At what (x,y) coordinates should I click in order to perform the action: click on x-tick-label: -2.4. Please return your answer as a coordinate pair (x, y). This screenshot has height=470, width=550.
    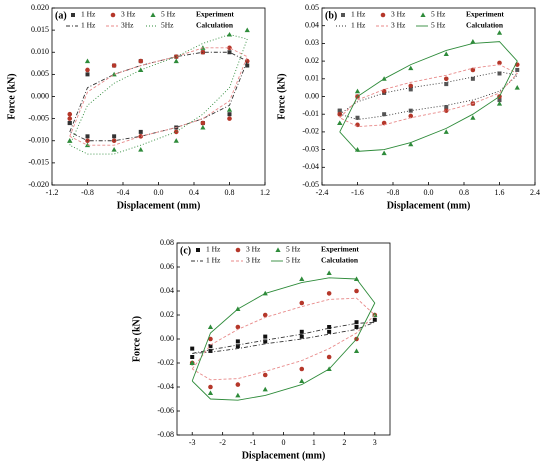
    Looking at the image, I should click on (322, 192).